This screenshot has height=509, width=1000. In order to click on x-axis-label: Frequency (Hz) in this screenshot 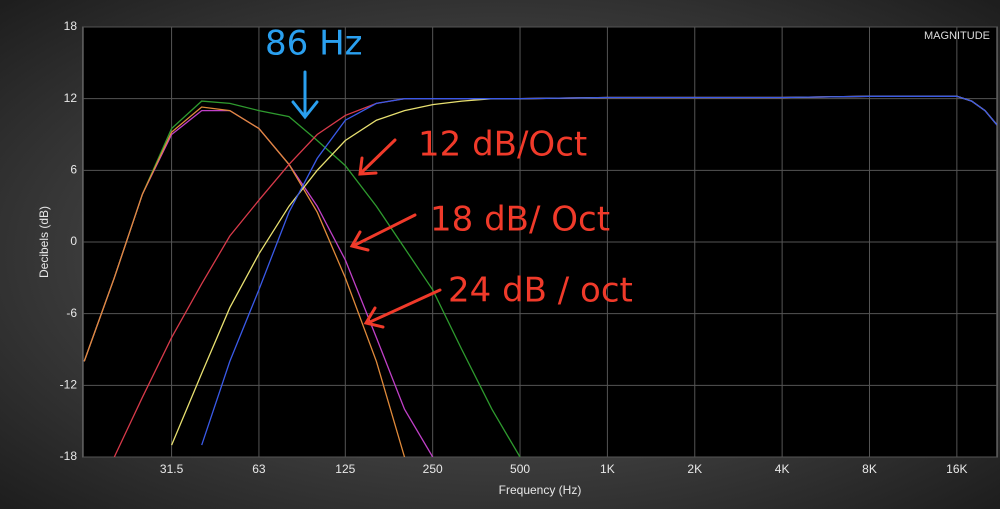, I will do `click(540, 490)`.